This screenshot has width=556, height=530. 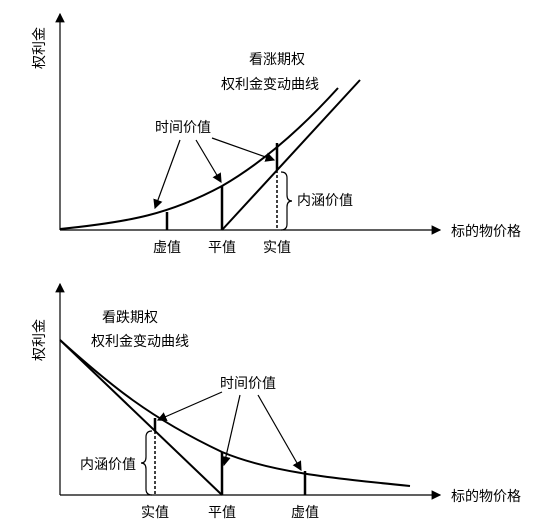 I want to click on title: 看涨期权, so click(x=277, y=60).